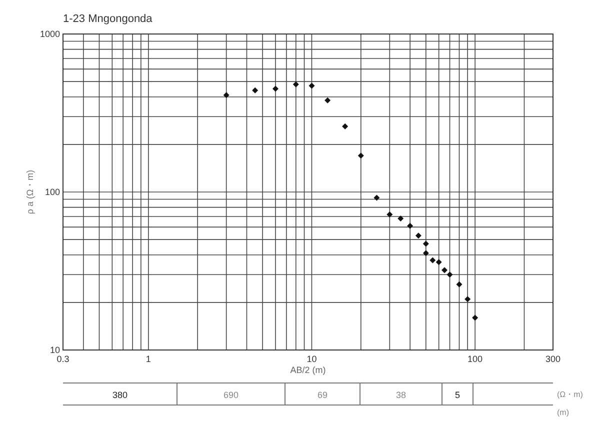 The image size is (593, 423). Describe the element at coordinates (457, 395) in the screenshot. I see `text: 5` at that location.